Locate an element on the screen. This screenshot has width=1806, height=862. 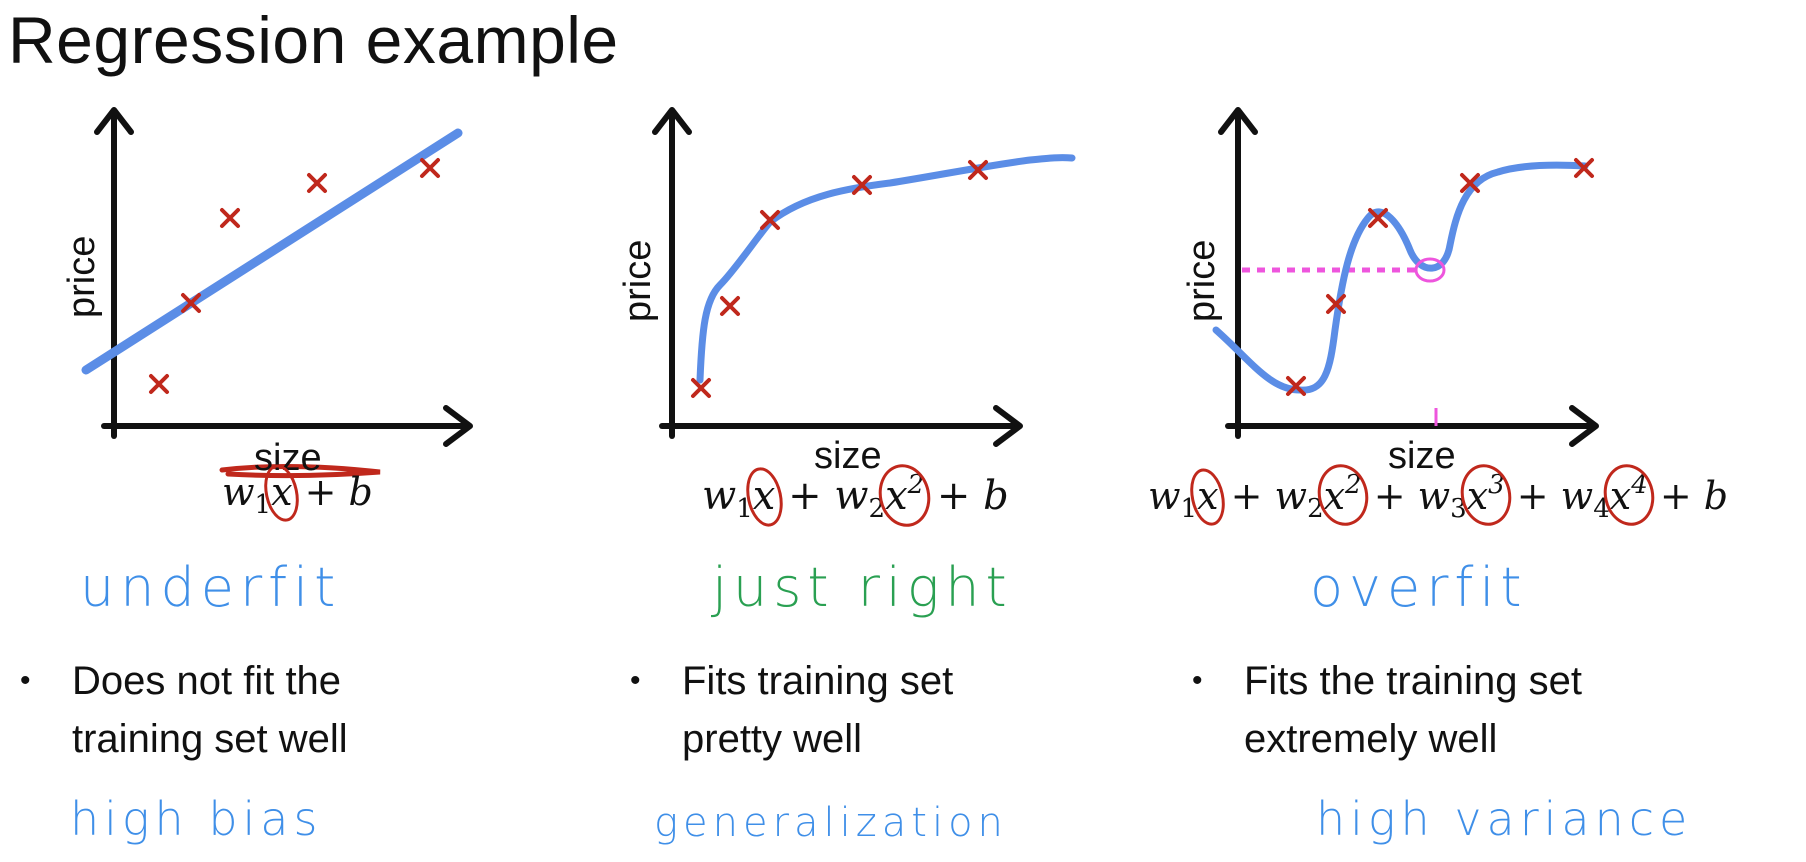
formula-underfit: w1x + b is located at coordinates (297, 495).